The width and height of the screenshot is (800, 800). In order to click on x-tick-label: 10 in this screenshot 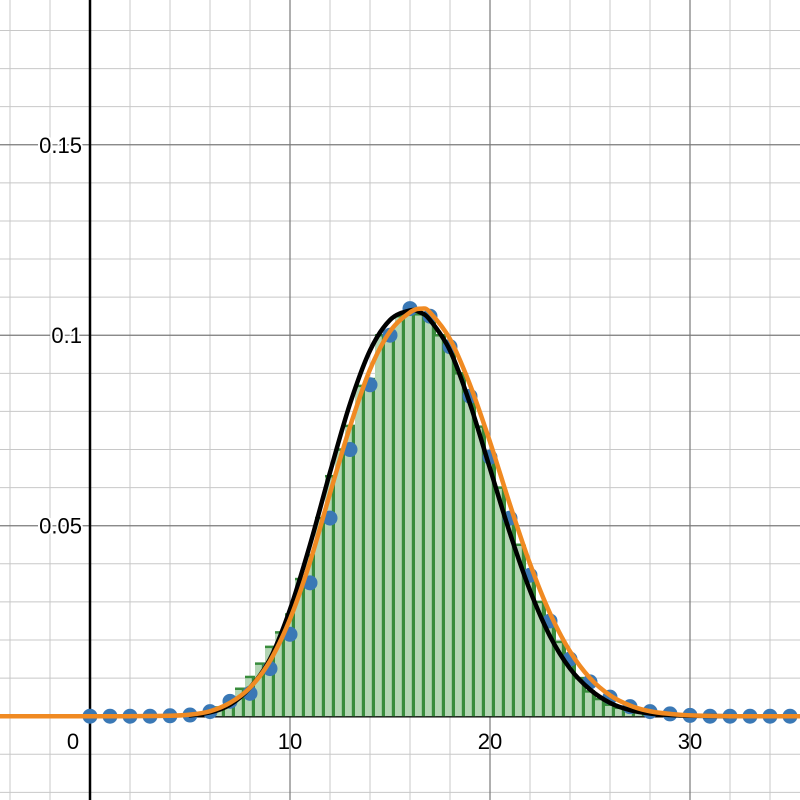, I will do `click(290, 741)`.